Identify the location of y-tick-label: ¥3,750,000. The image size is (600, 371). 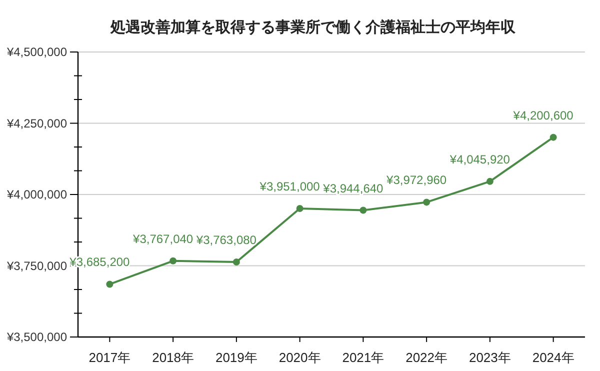
(37, 265).